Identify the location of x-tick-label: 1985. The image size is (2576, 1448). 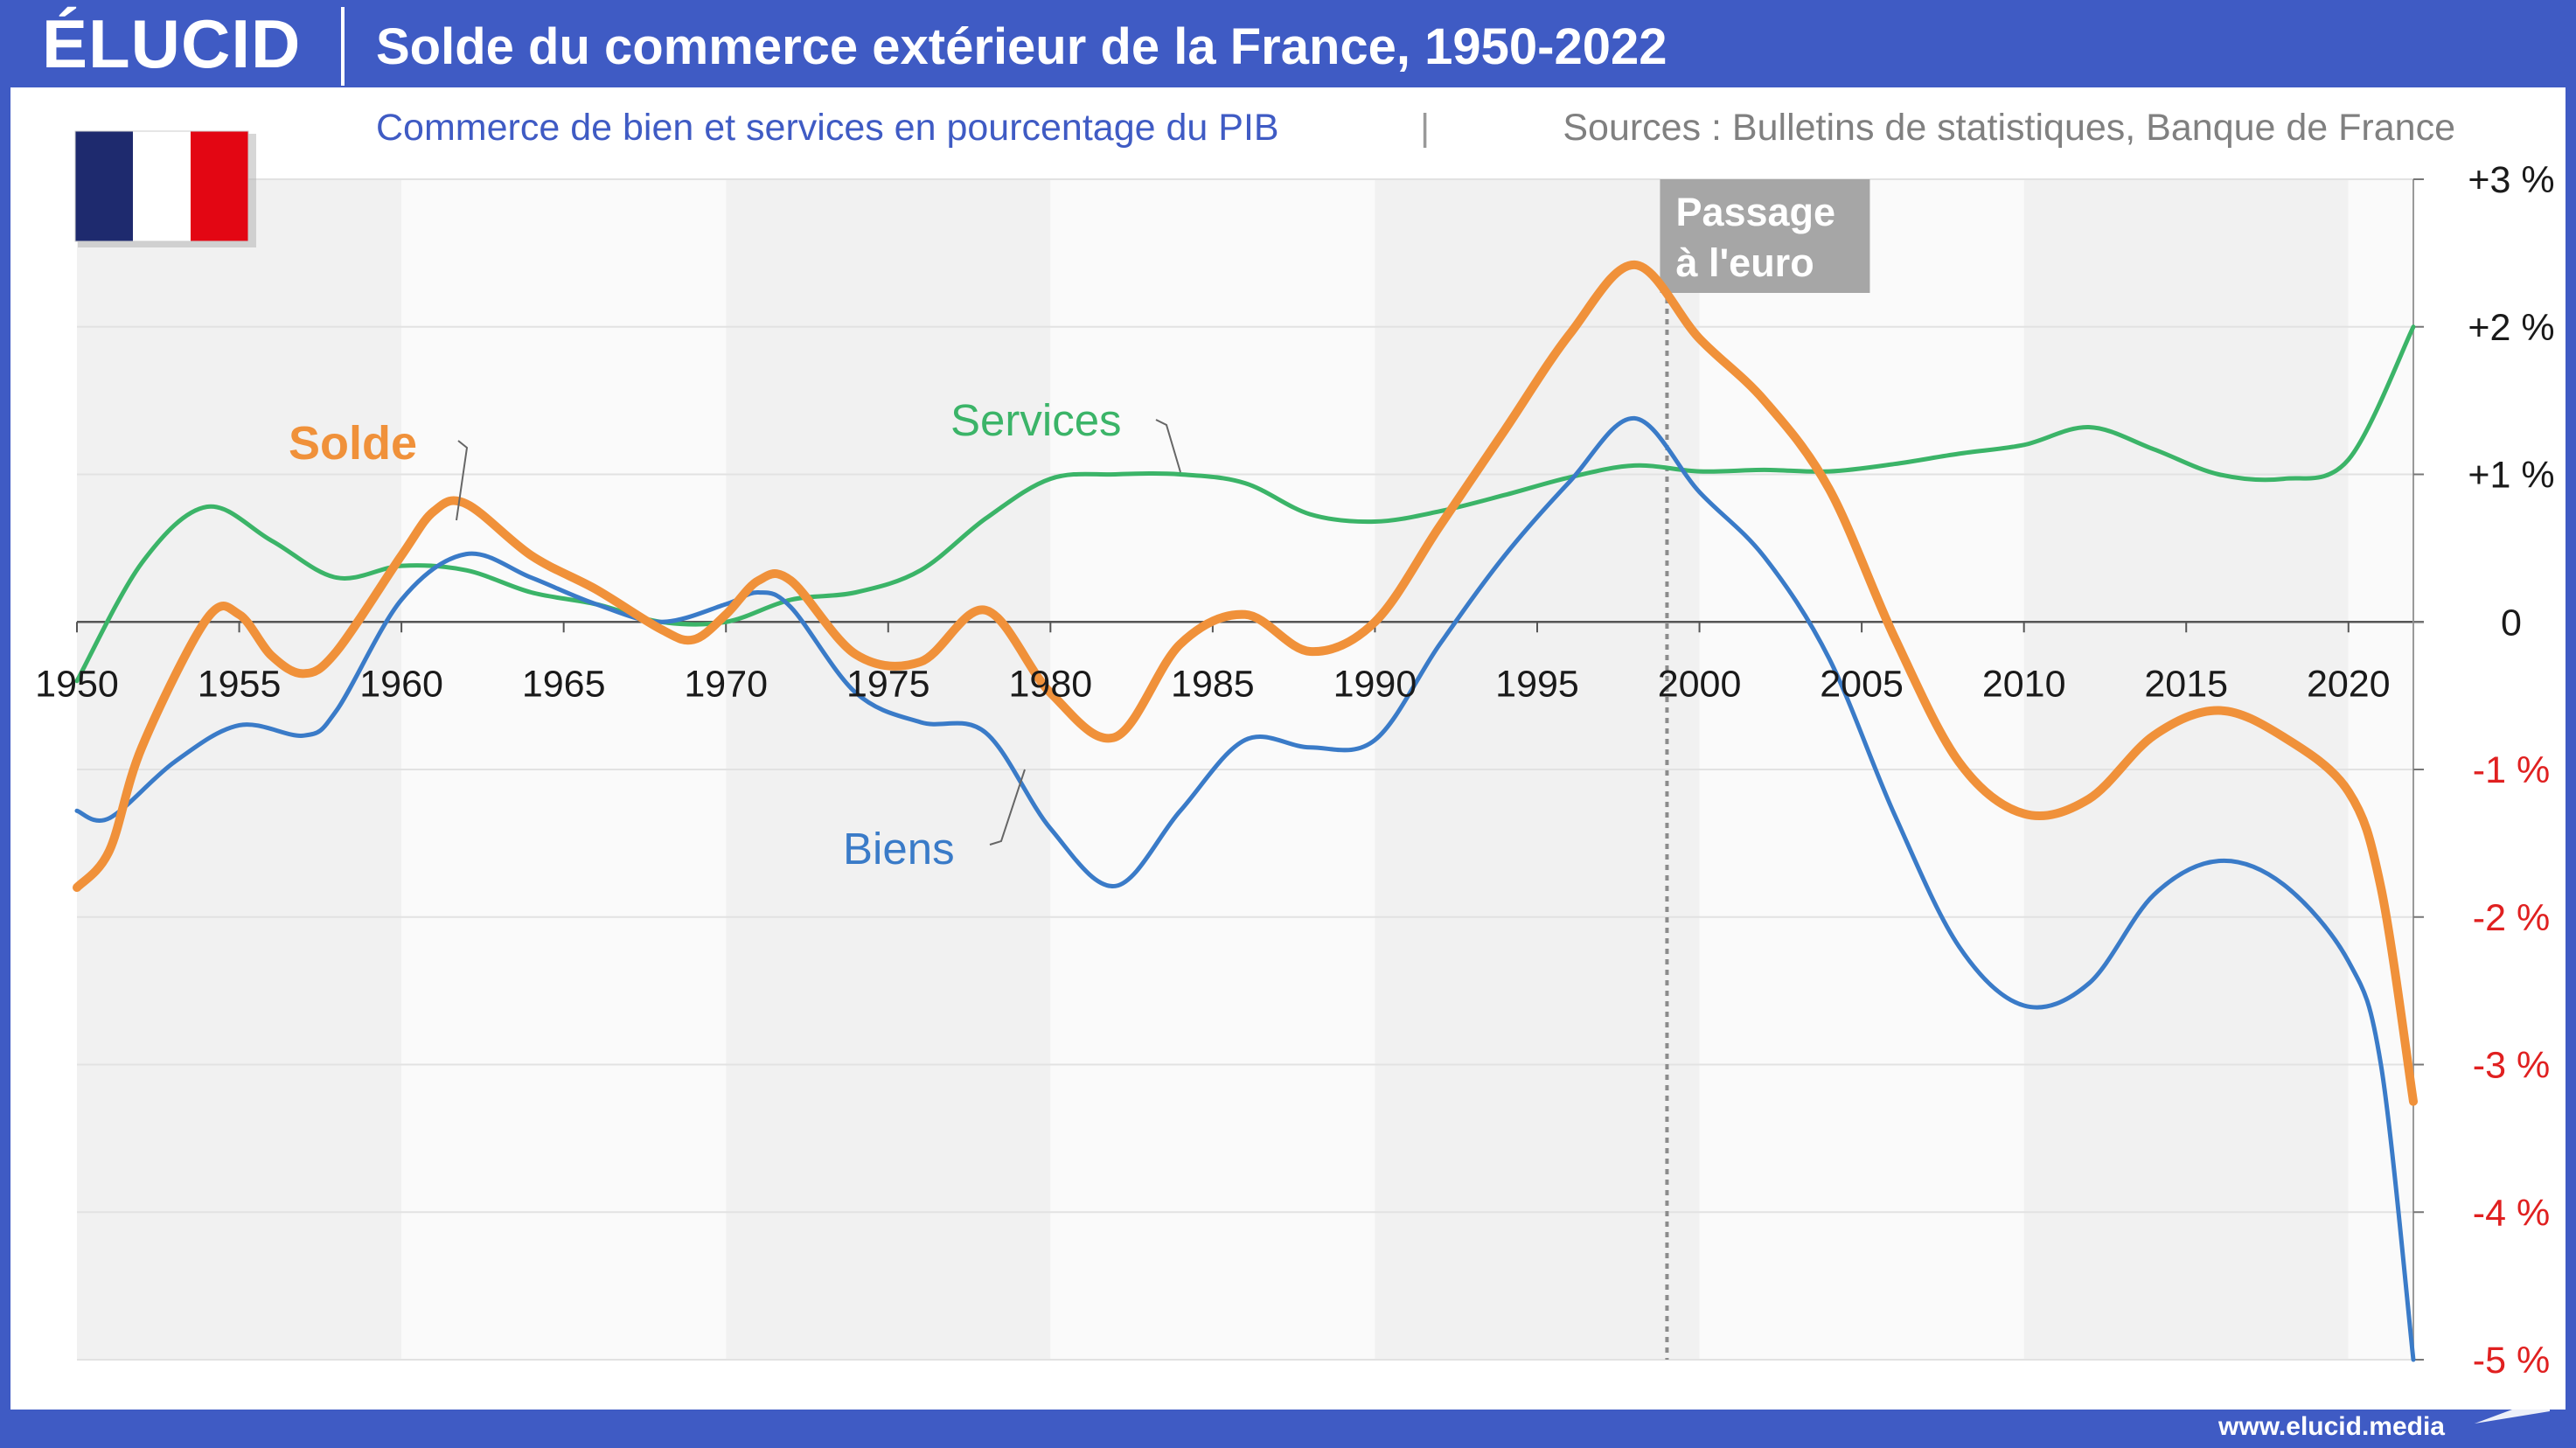
(1213, 684).